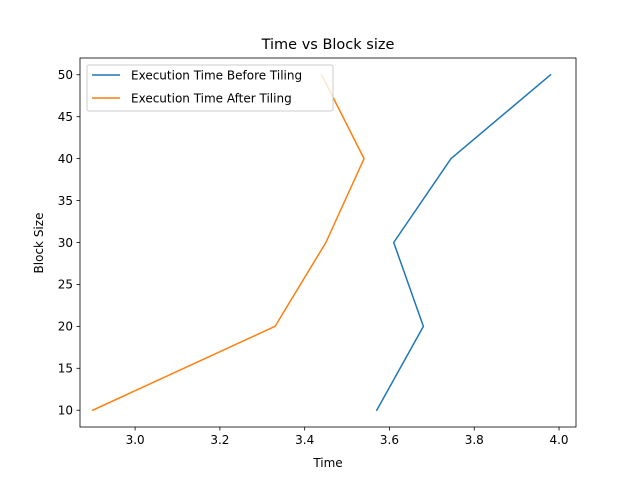 The width and height of the screenshot is (640, 484). Describe the element at coordinates (39, 243) in the screenshot. I see `y-axis-label: Block Size` at that location.